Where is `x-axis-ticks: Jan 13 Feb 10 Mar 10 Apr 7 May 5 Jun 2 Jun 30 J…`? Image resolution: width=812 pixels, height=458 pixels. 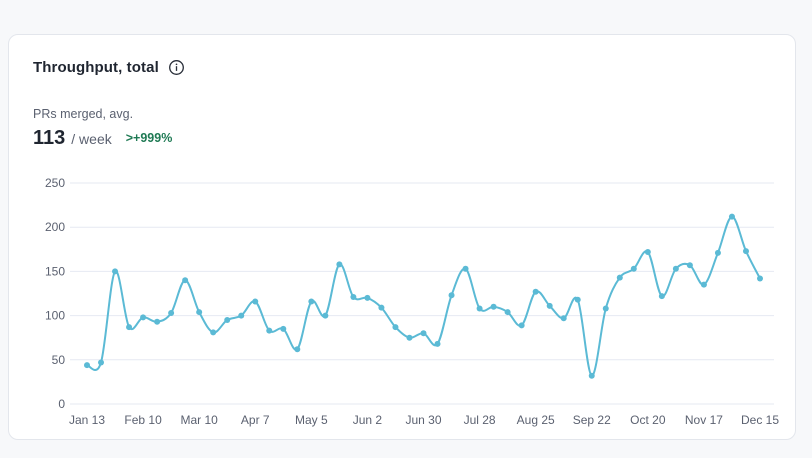
x-axis-ticks: Jan 13 Feb 10 Mar 10 Apr 7 May 5 Jun 2 Jun 30 J… is located at coordinates (424, 420).